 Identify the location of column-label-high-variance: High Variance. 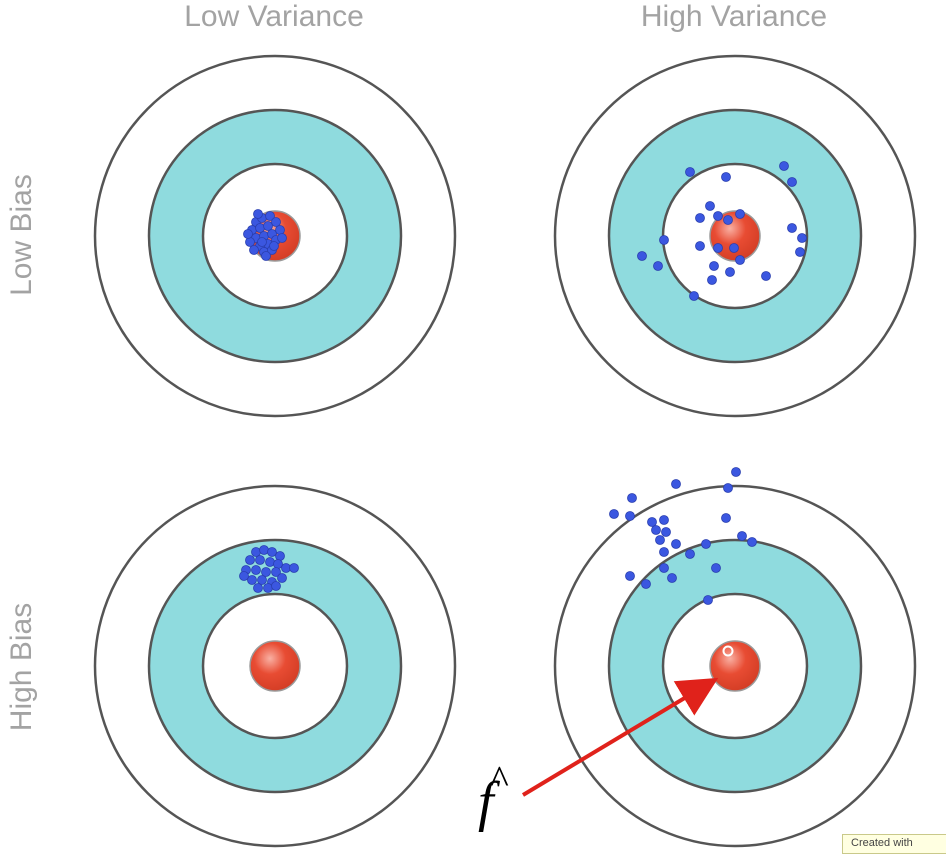
(734, 16).